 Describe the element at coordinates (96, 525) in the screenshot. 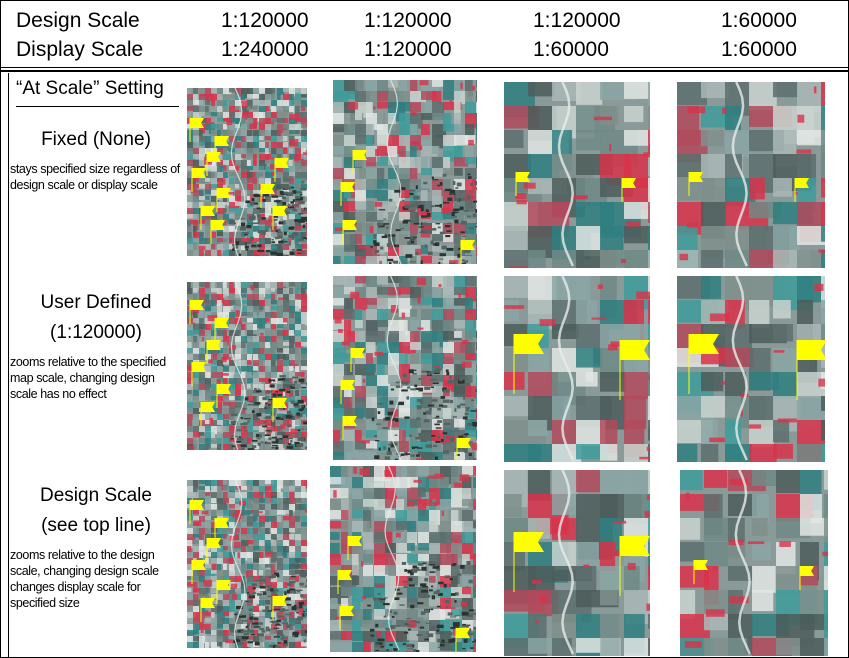

I see `setting-subname: (see top line)` at that location.